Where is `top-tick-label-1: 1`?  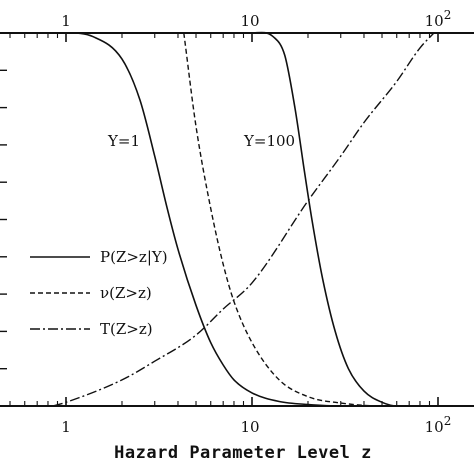
top-tick-label-1: 1 is located at coordinates (66, 21).